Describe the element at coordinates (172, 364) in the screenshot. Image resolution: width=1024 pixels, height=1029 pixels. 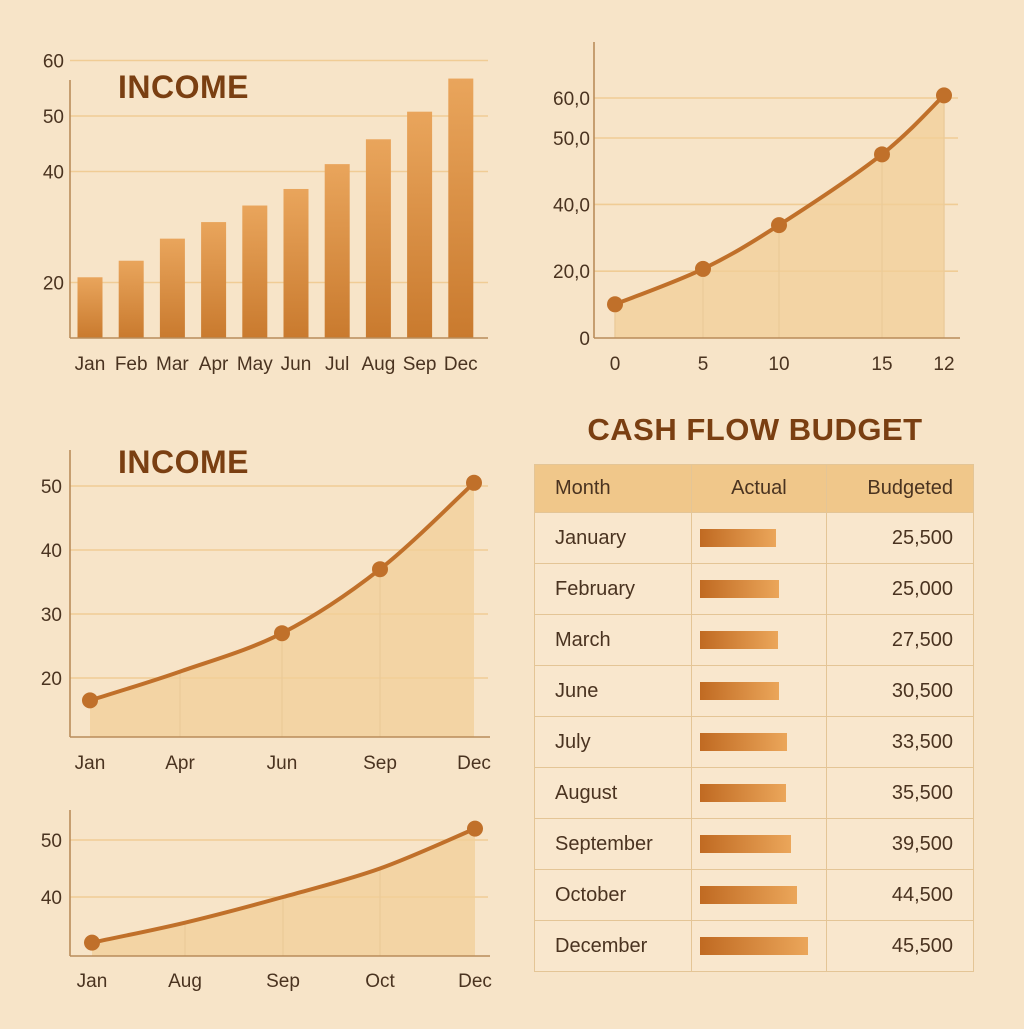
I see `x-tick-label: Mar` at that location.